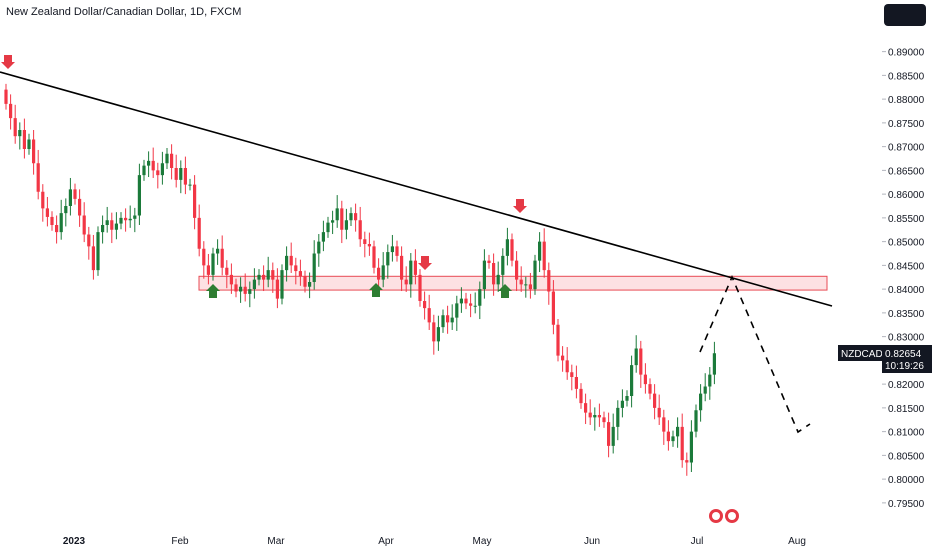 The image size is (932, 550). What do you see at coordinates (906, 433) in the screenshot?
I see `y-tick-label: 0.81000` at bounding box center [906, 433].